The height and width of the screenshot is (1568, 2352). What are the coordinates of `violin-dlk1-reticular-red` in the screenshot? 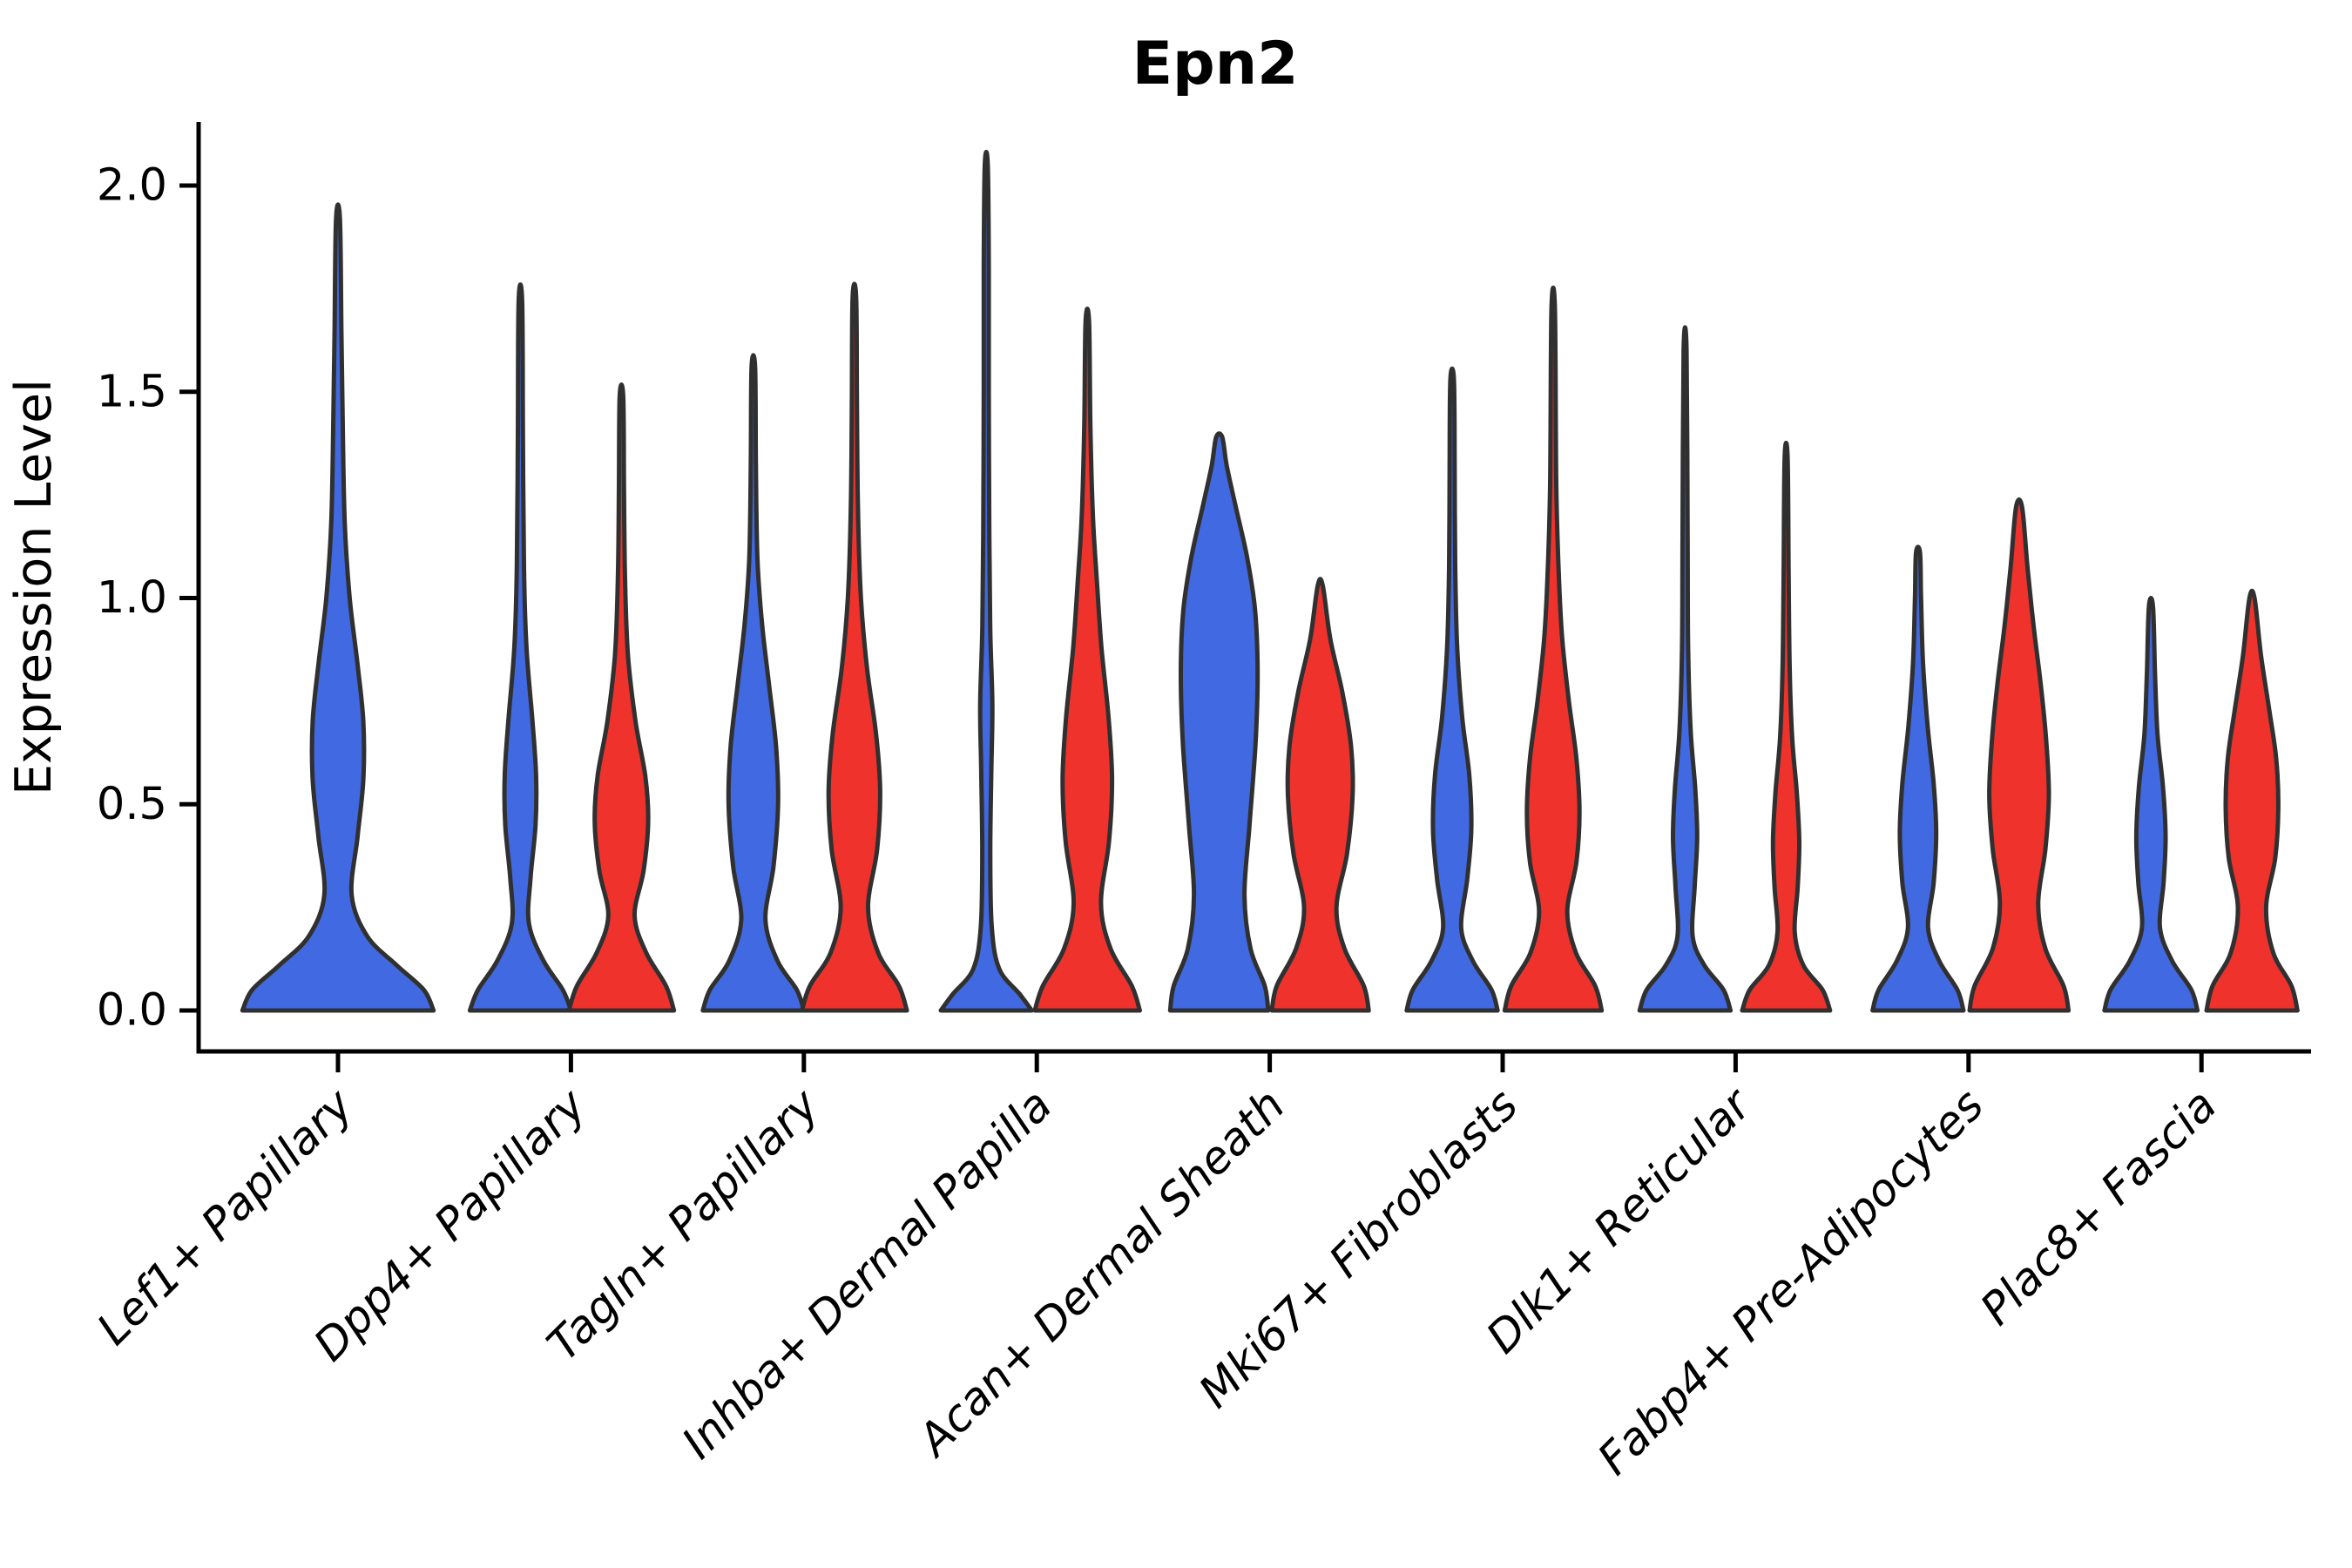 It's located at (1787, 726).